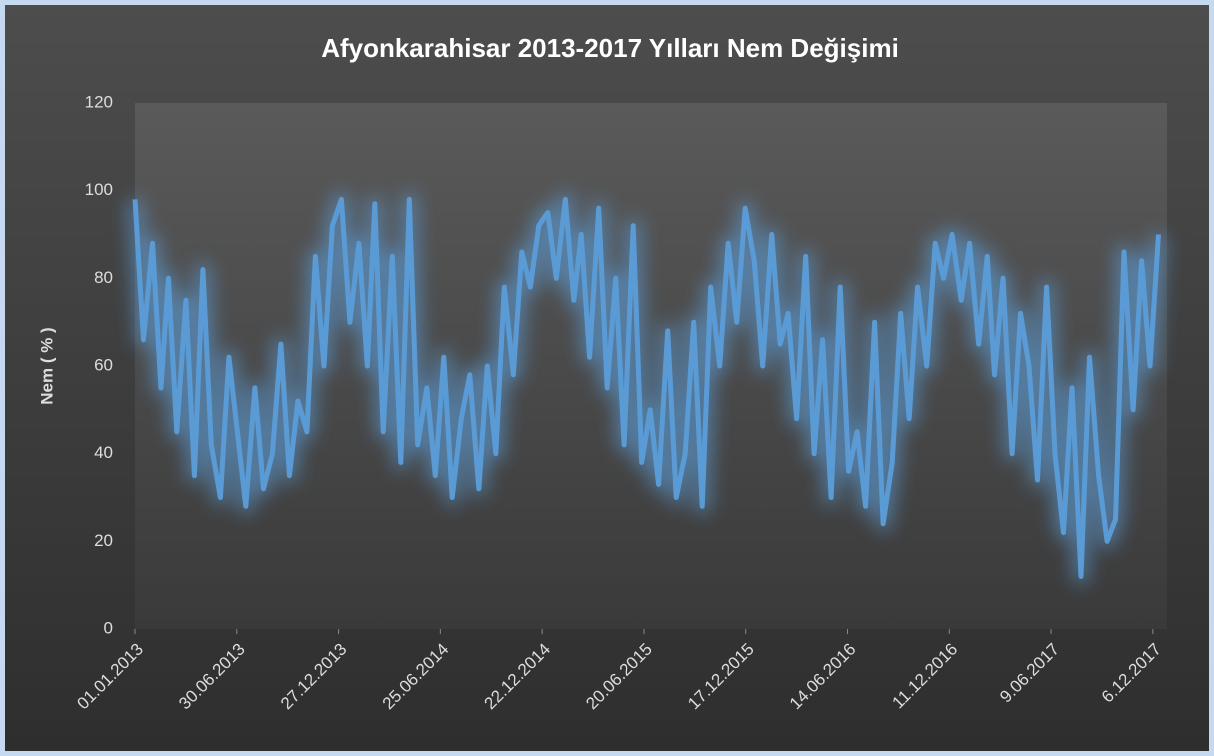  What do you see at coordinates (103, 277) in the screenshot?
I see `y-tick-label: 80` at bounding box center [103, 277].